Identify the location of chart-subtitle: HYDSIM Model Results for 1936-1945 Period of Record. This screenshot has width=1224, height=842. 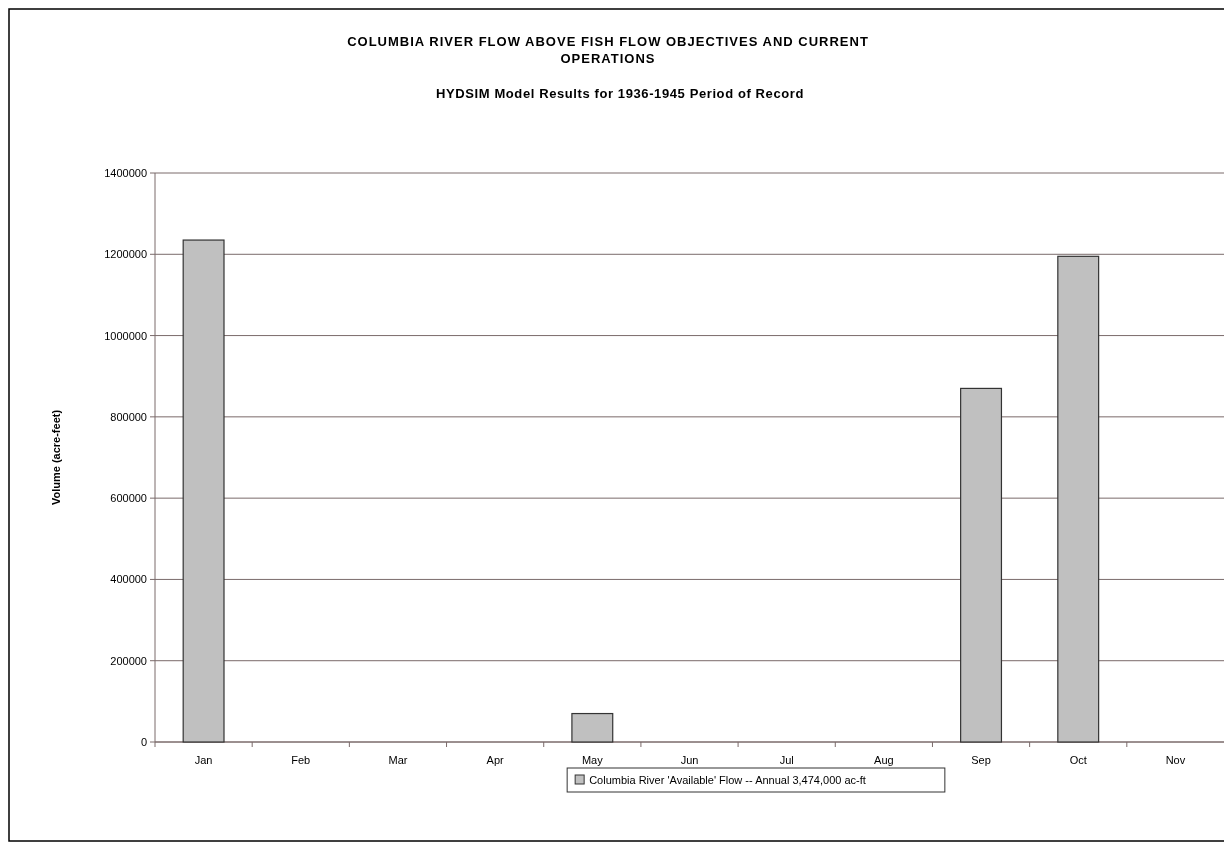
(620, 93).